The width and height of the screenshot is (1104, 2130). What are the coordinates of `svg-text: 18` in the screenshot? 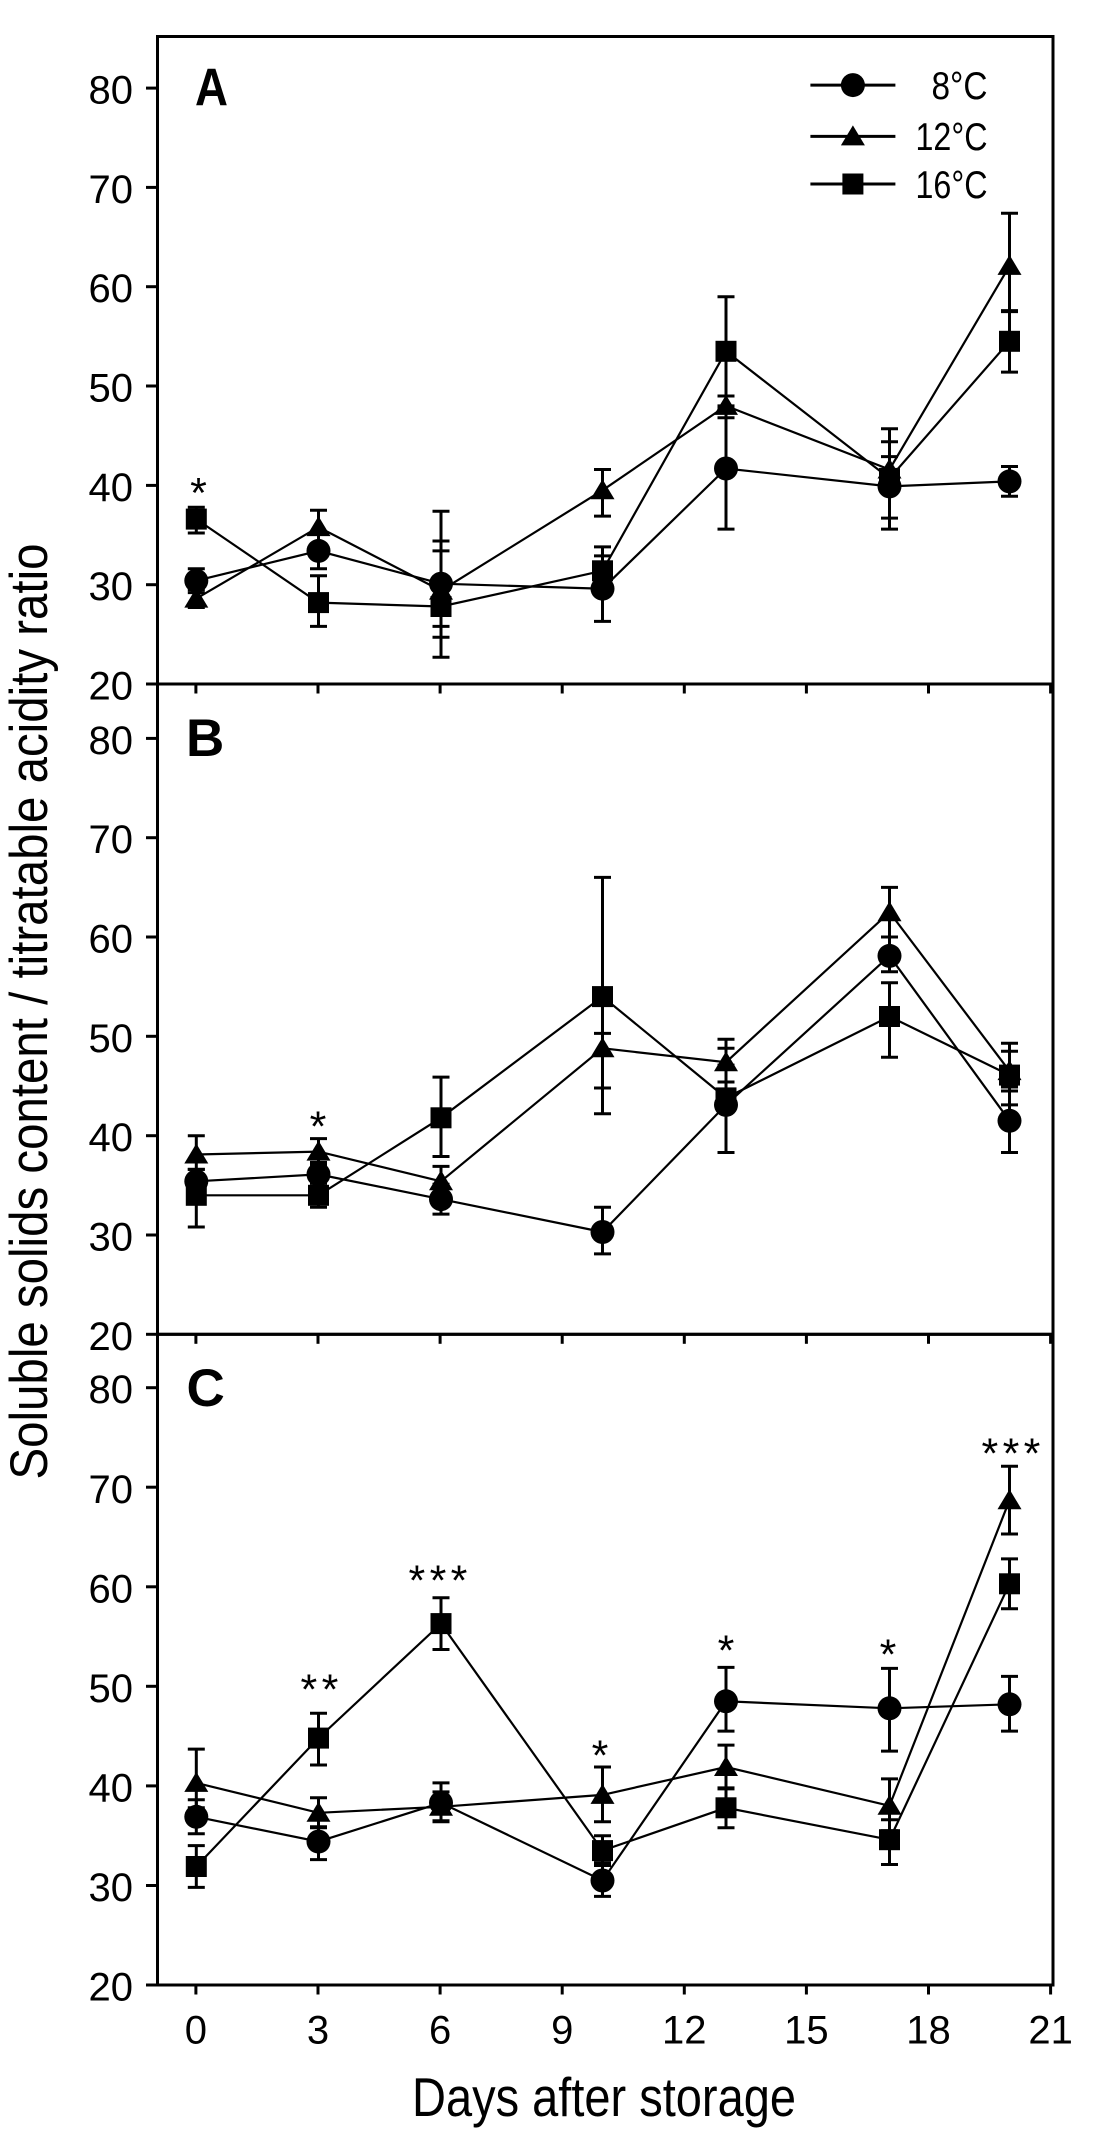 It's located at (928, 2031).